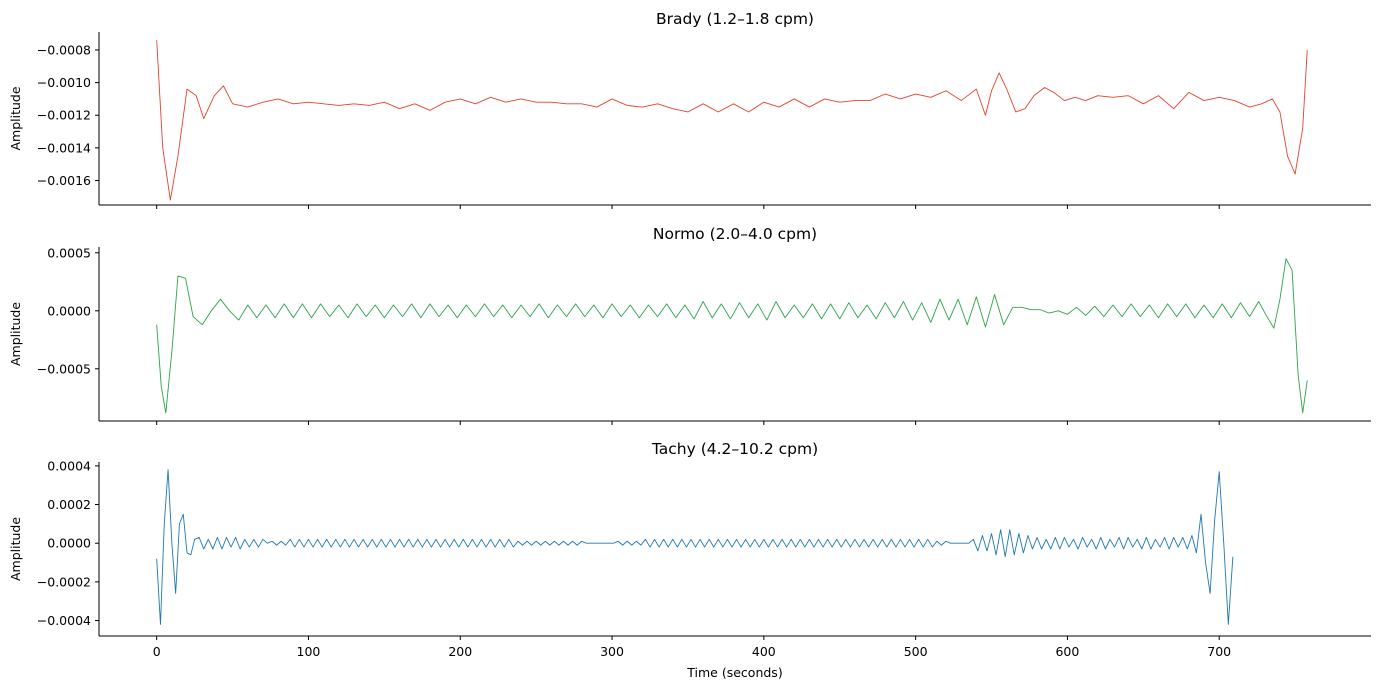 The image size is (1381, 690). What do you see at coordinates (735, 234) in the screenshot?
I see `panel-title: Normo (2.0–4.0 cpm)` at bounding box center [735, 234].